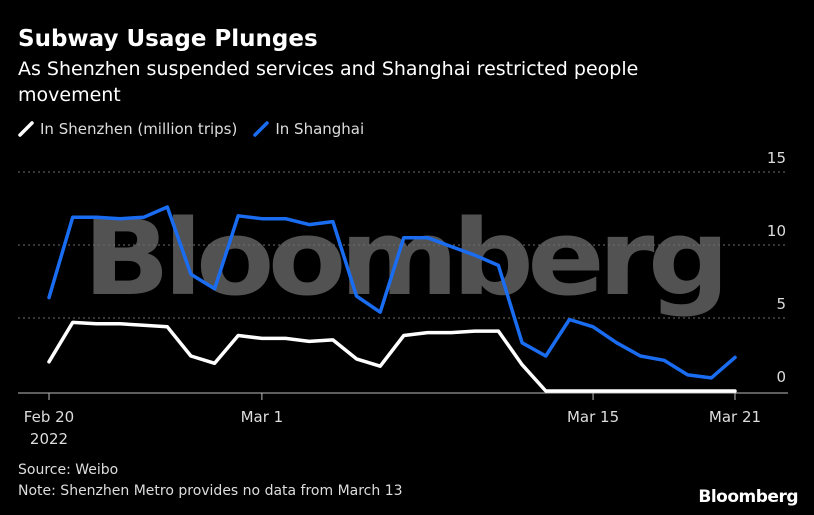 The height and width of the screenshot is (515, 814). Describe the element at coordinates (68, 470) in the screenshot. I see `source-note: Source: Weibo` at that location.